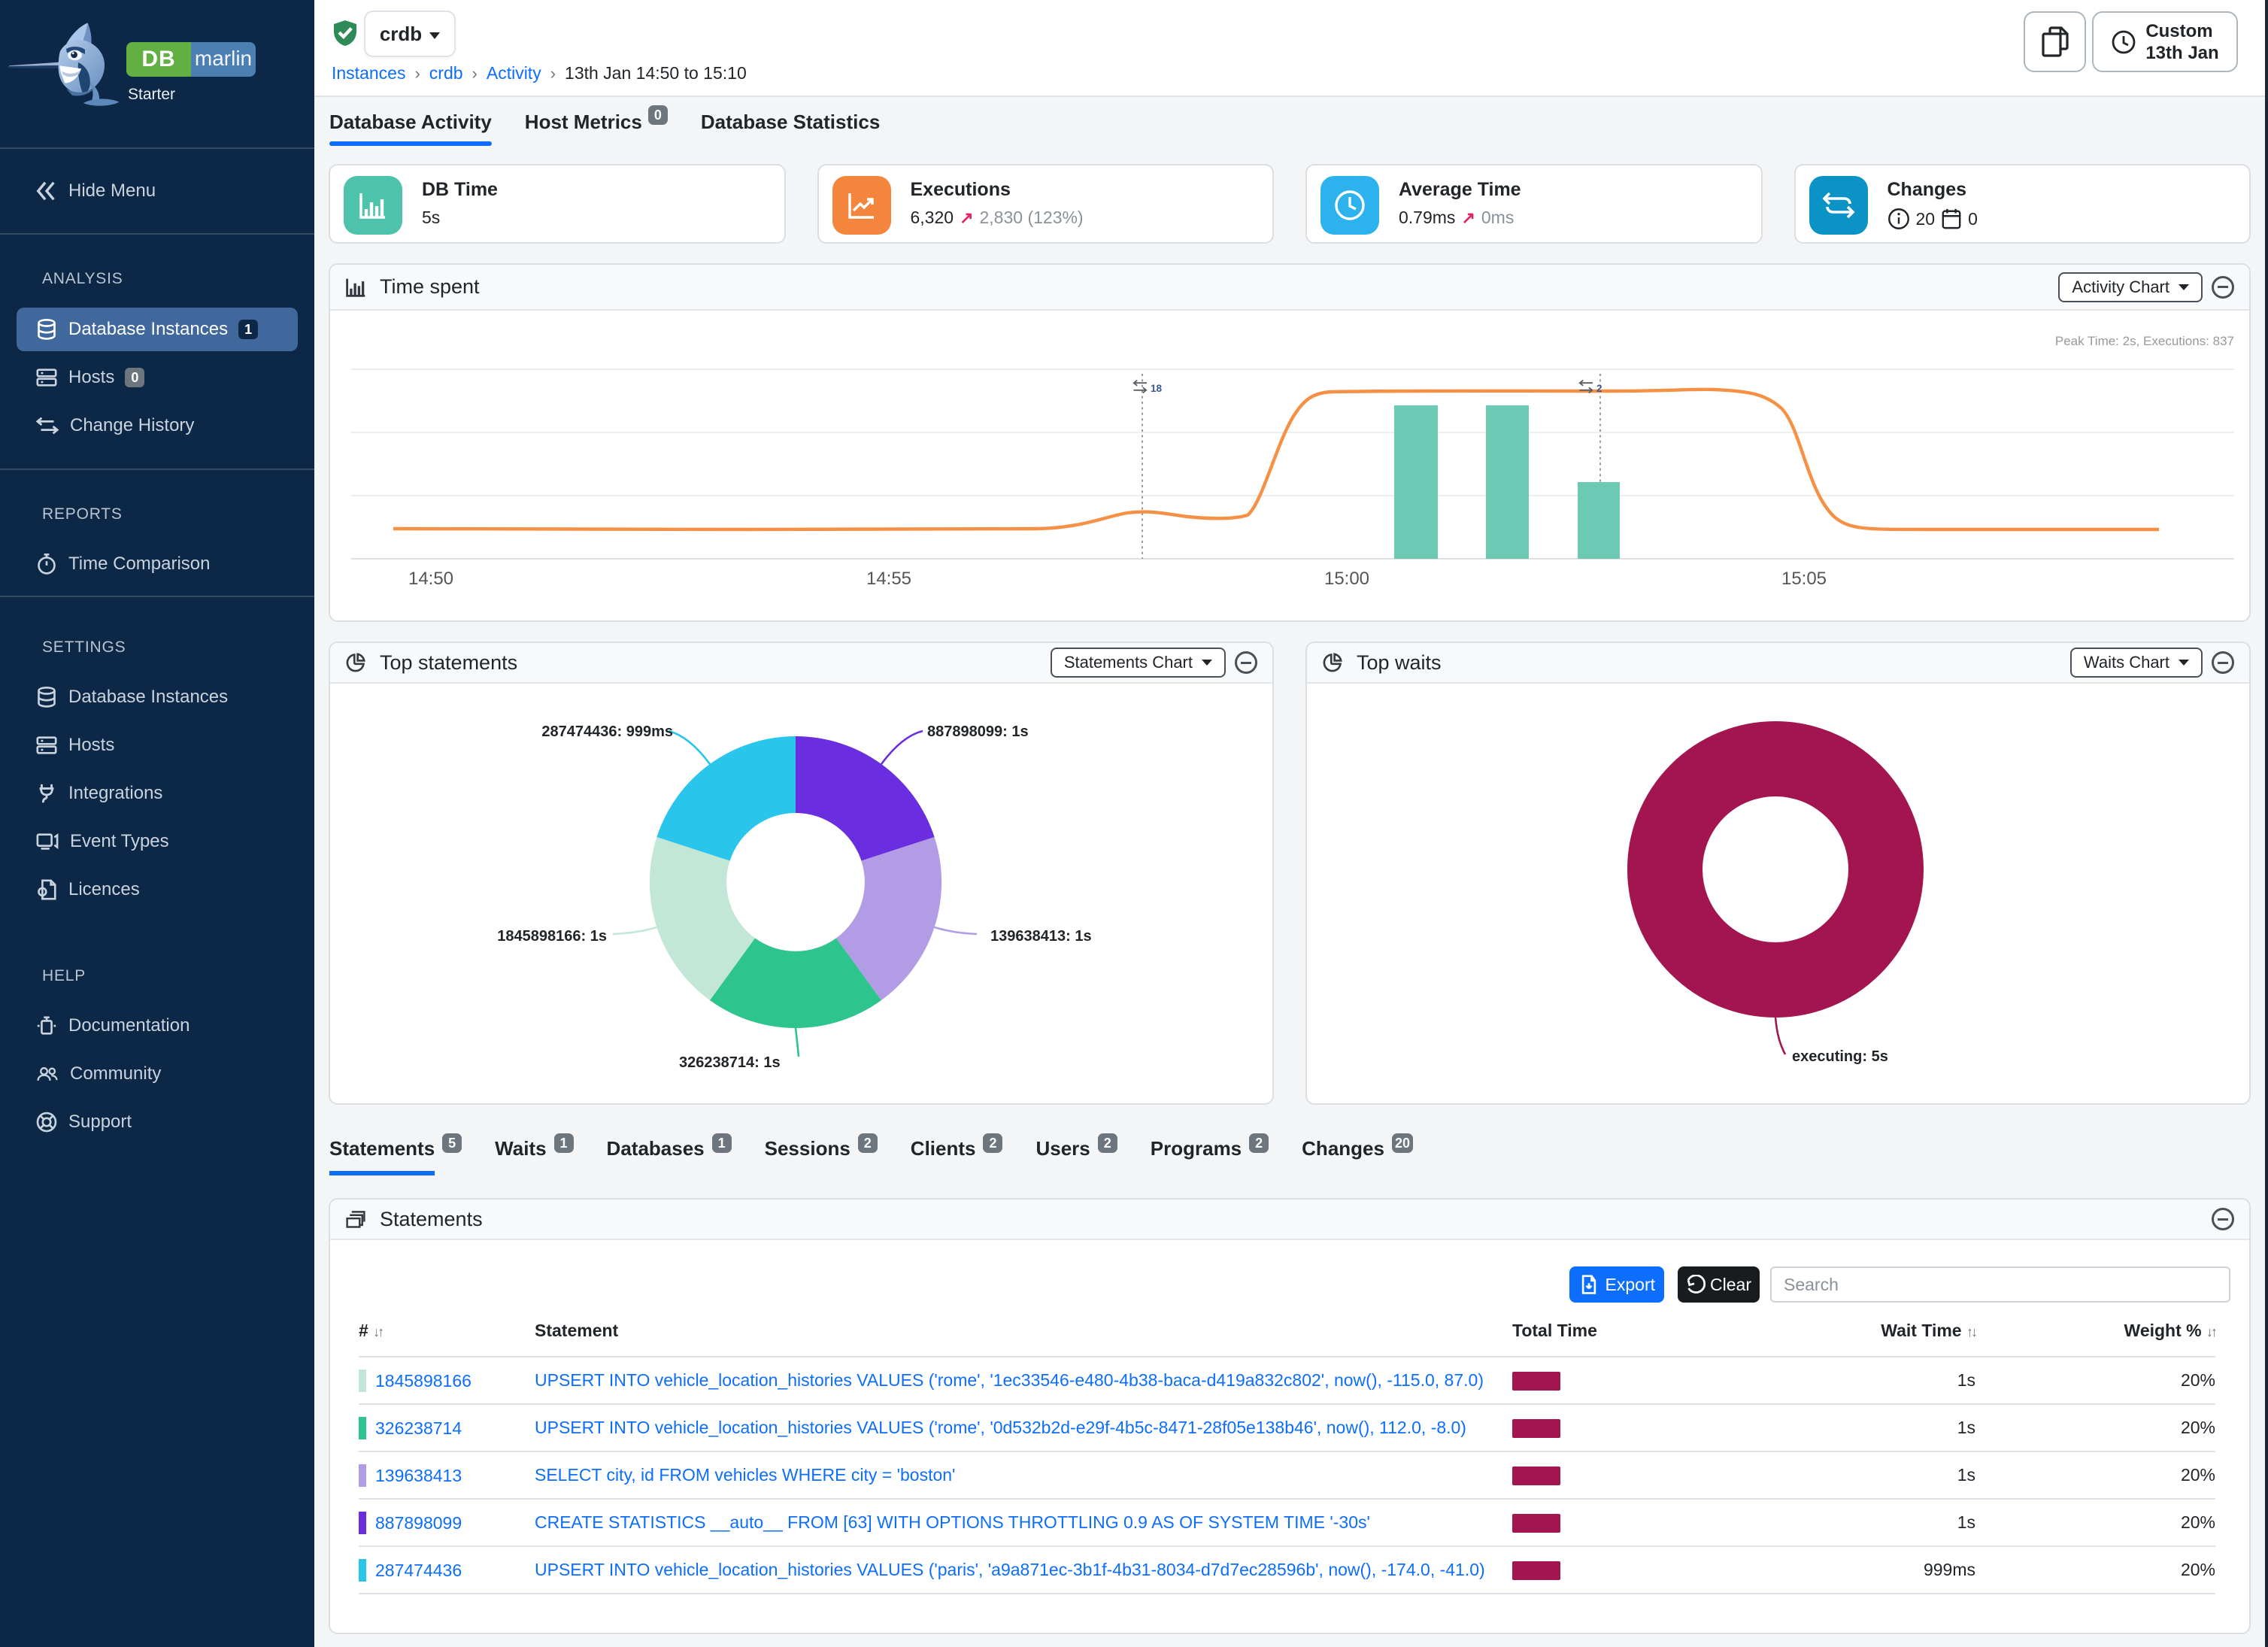  What do you see at coordinates (1041, 936) in the screenshot?
I see `svg-text: 139638413: 1s` at bounding box center [1041, 936].